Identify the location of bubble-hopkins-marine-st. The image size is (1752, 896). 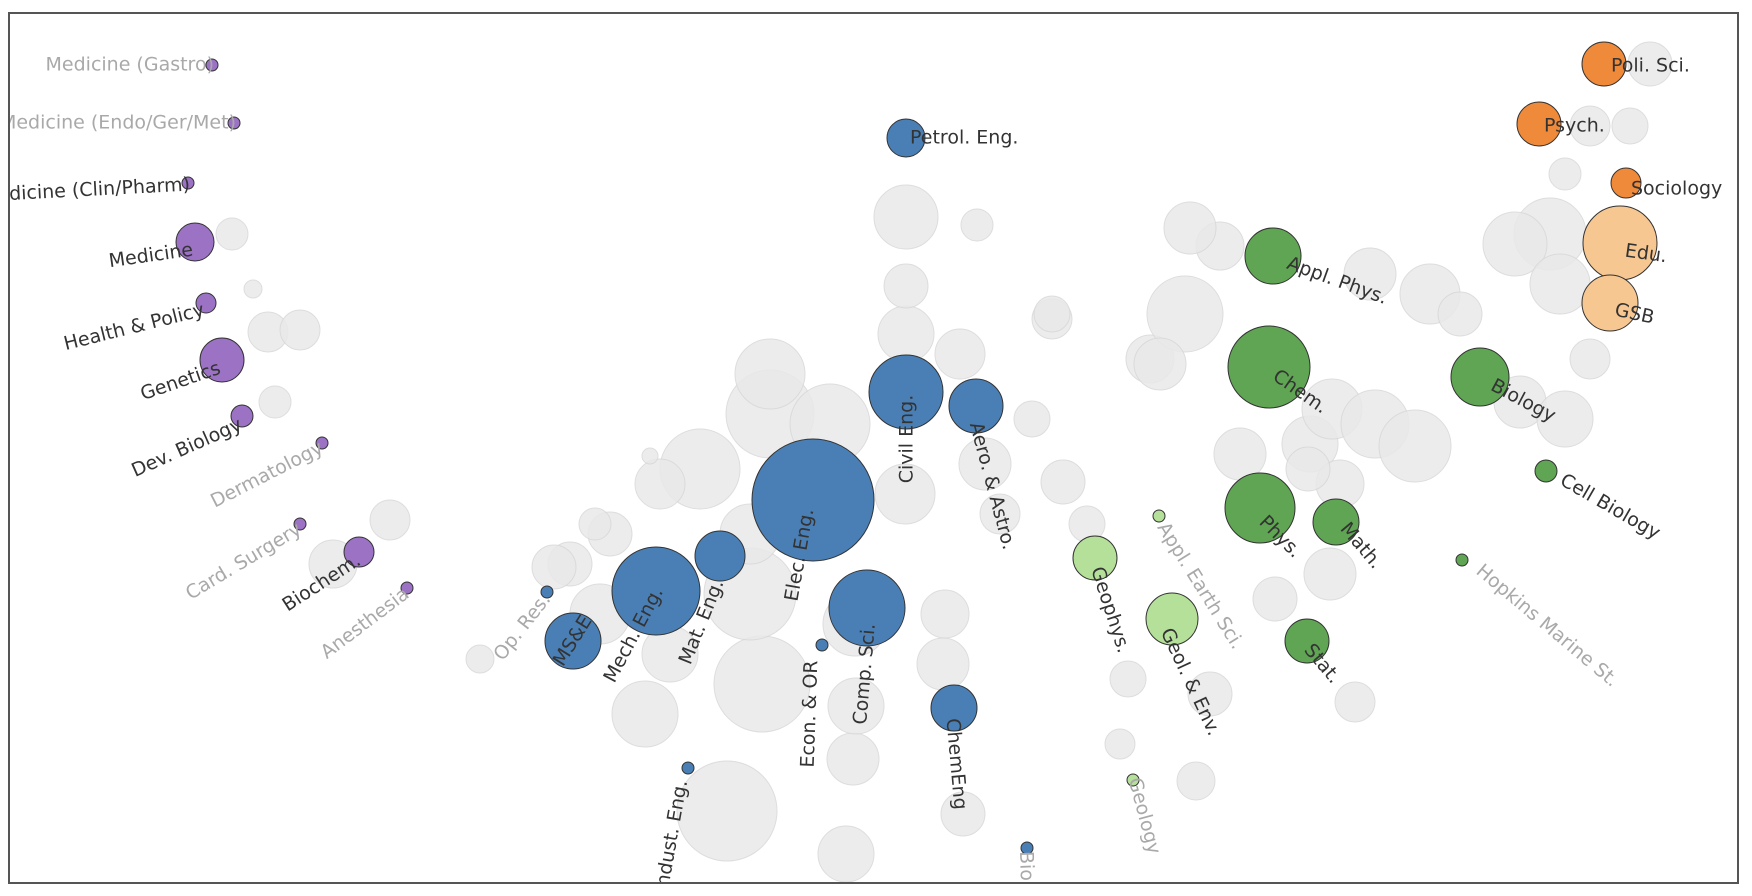
(1462, 560).